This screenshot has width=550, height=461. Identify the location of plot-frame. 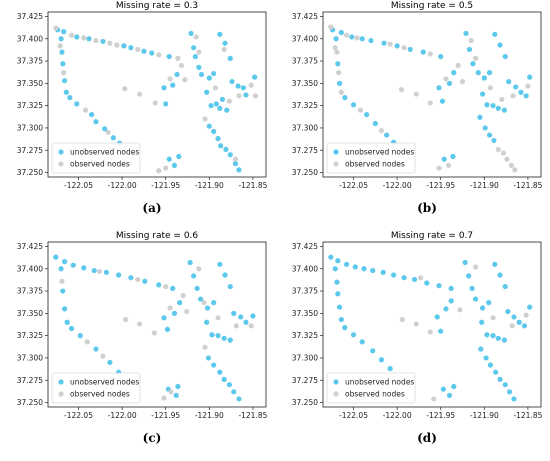
(432, 94).